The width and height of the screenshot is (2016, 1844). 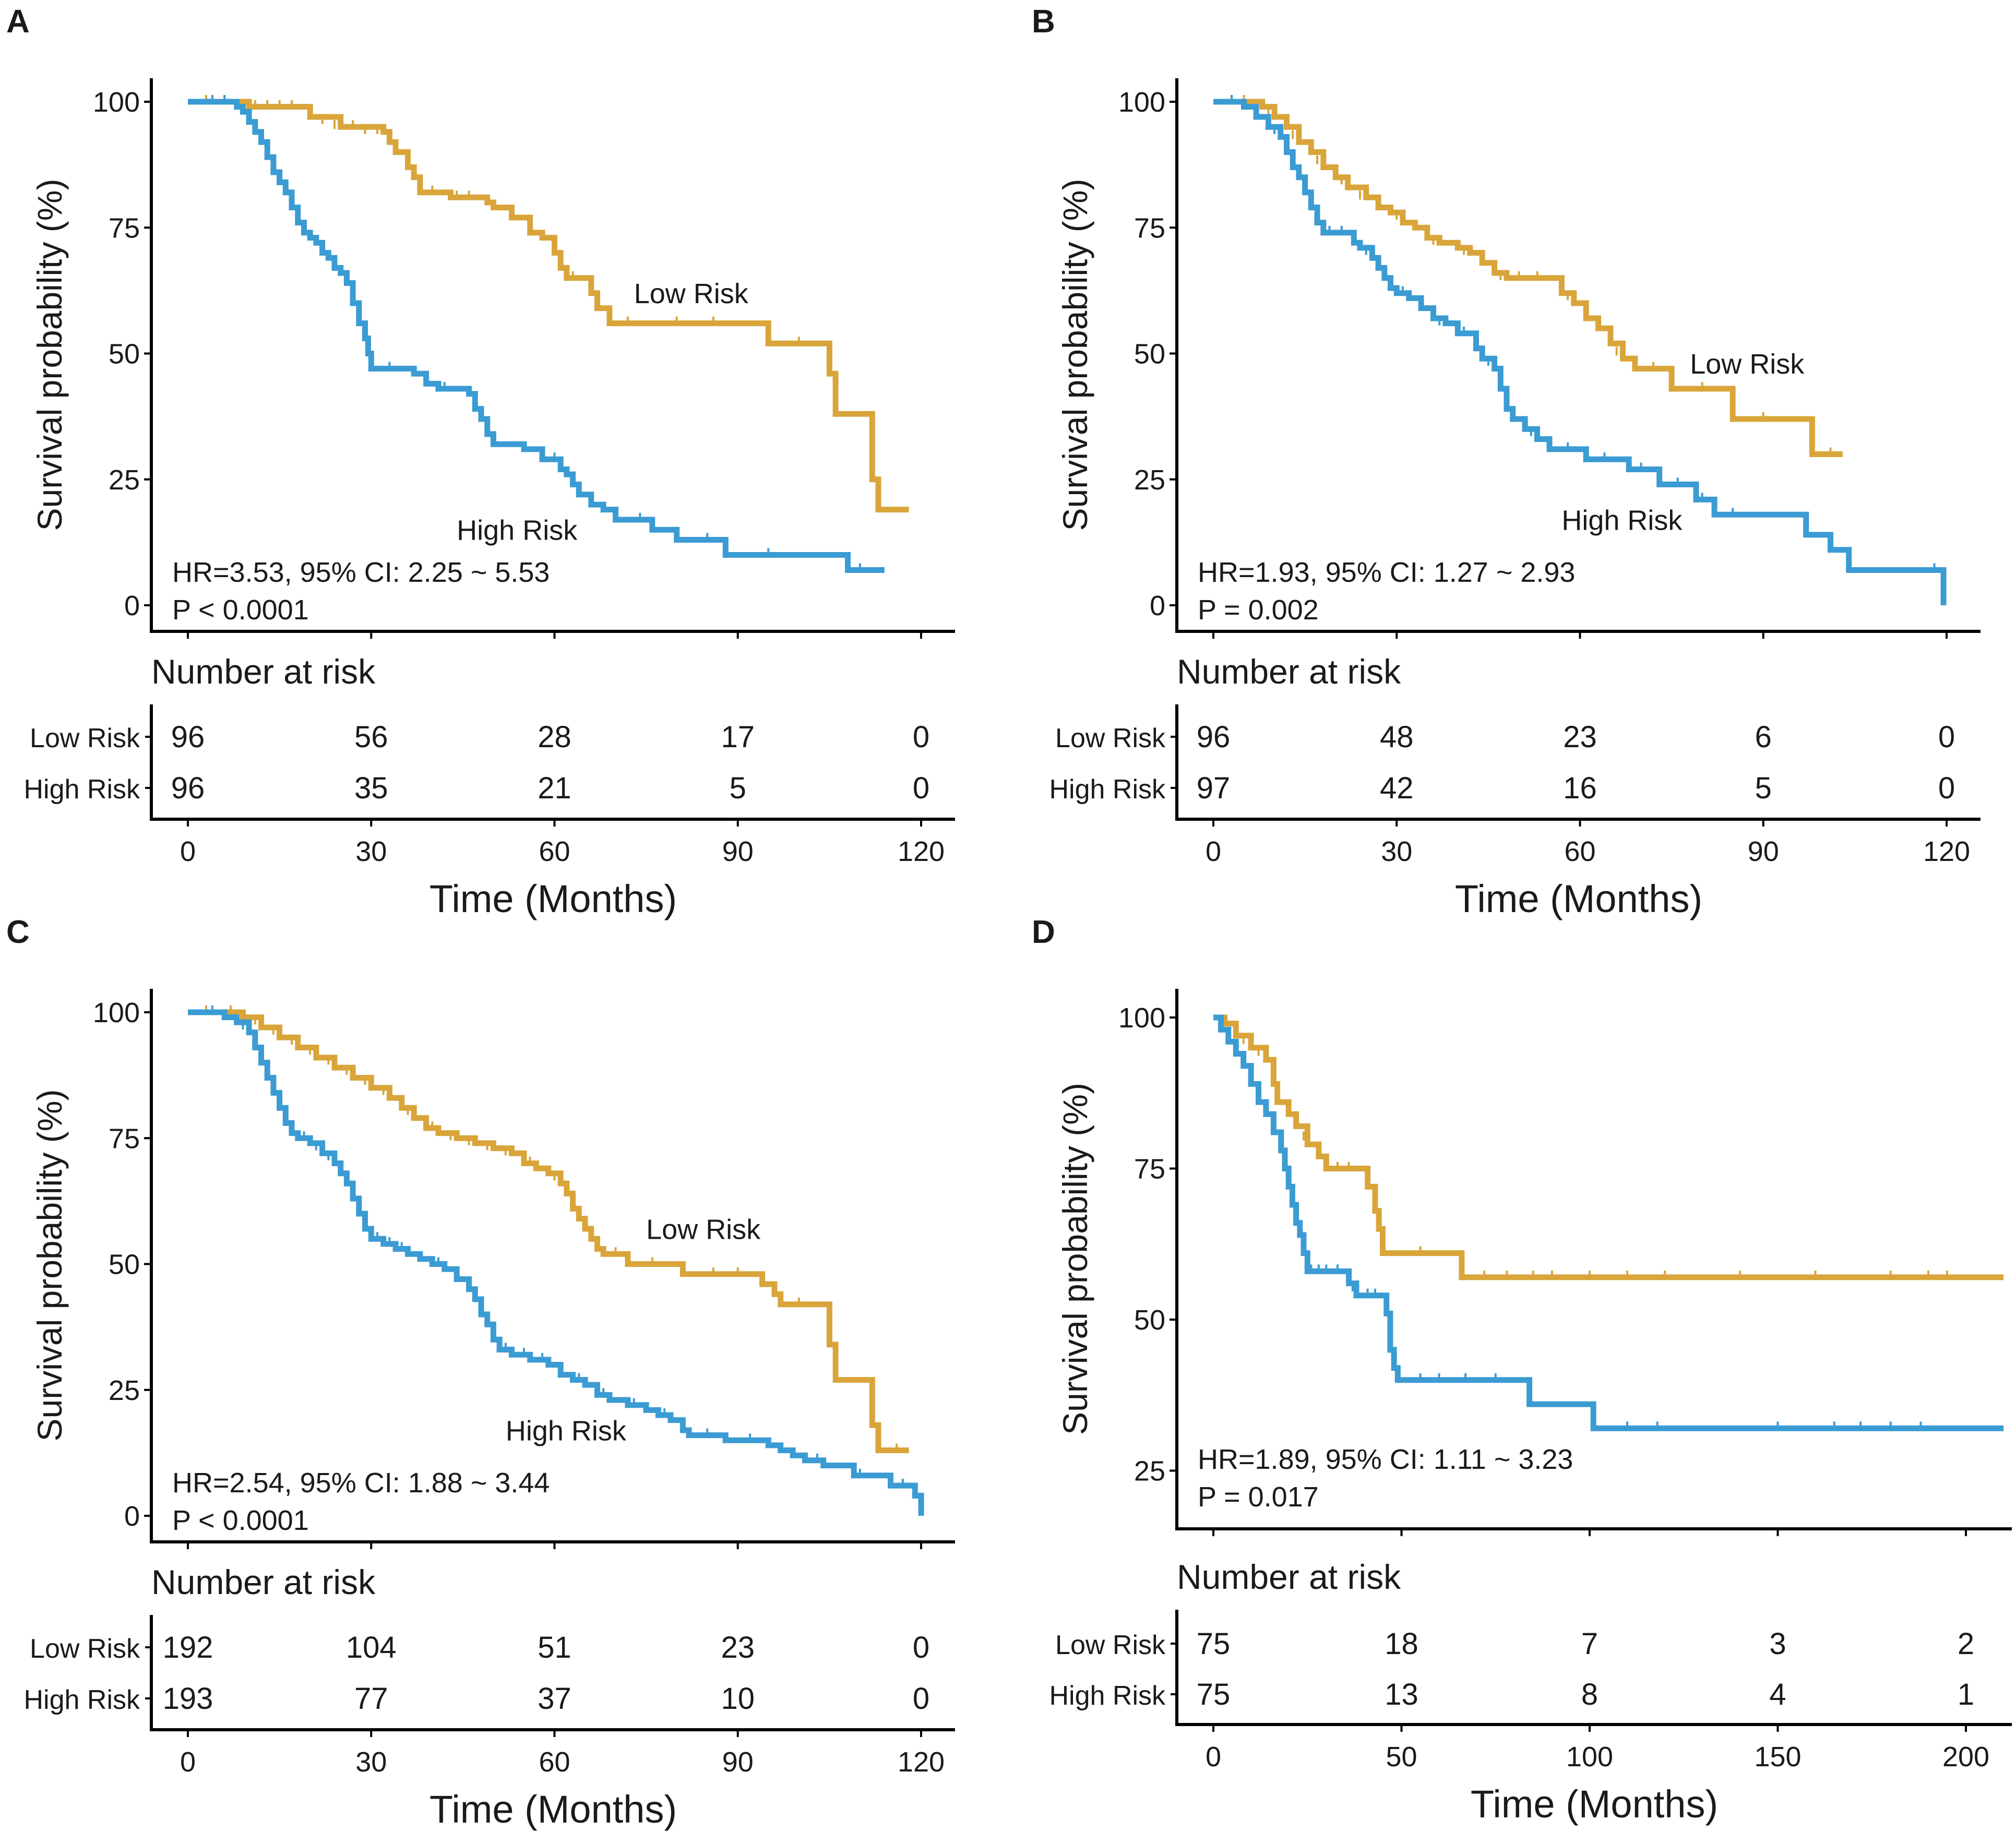 What do you see at coordinates (1593, 1668) in the screenshot?
I see `risk-table-axis` at bounding box center [1593, 1668].